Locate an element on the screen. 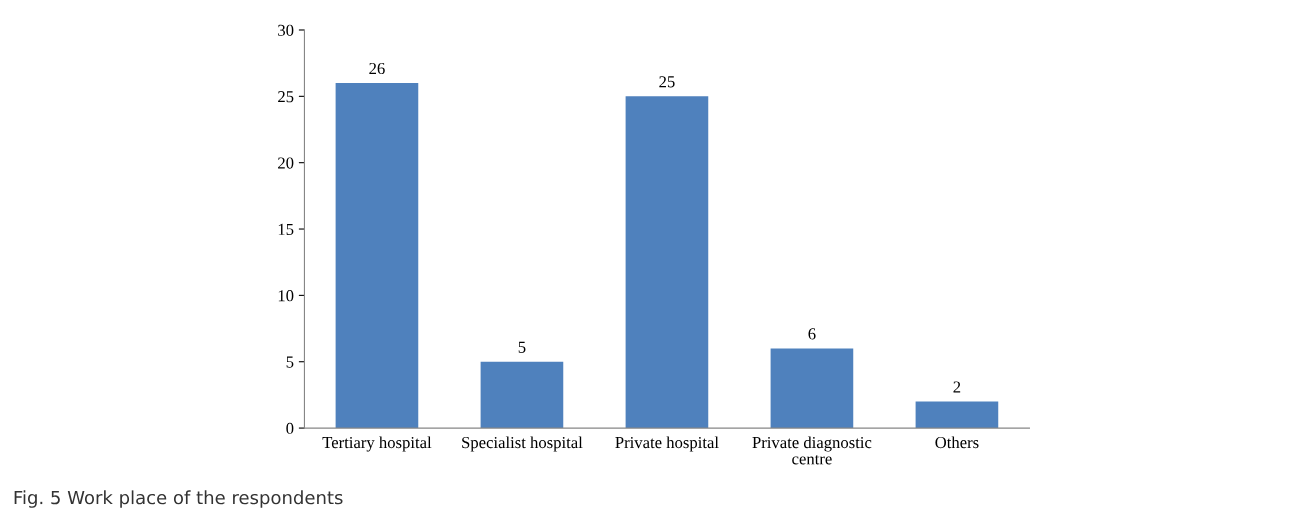 Image resolution: width=1290 pixels, height=517 pixels. caption: Fig. 5 Work place of the respondents is located at coordinates (178, 499).